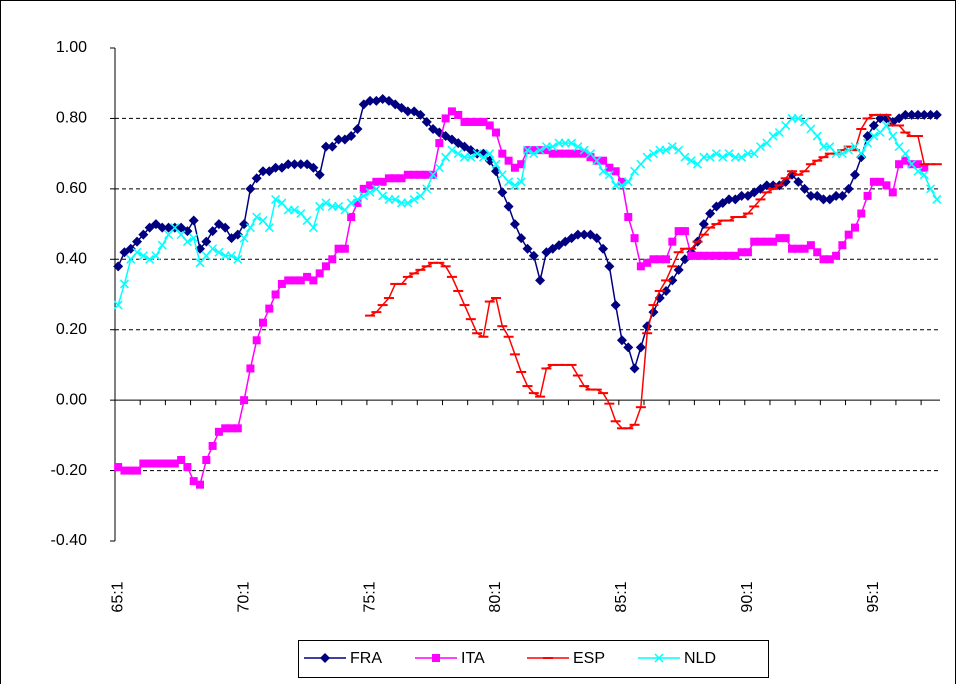  Describe the element at coordinates (117, 596) in the screenshot. I see `x-tick-label: 65:1` at that location.